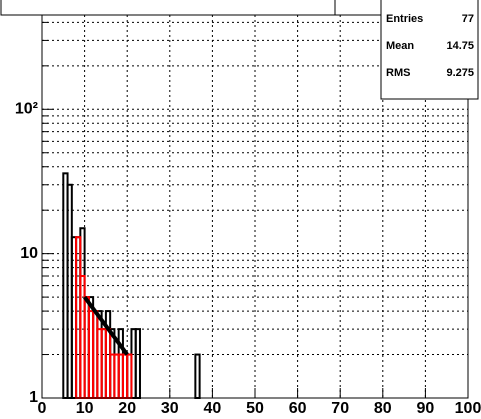  I want to click on x-tick-label: 80, so click(383, 408).